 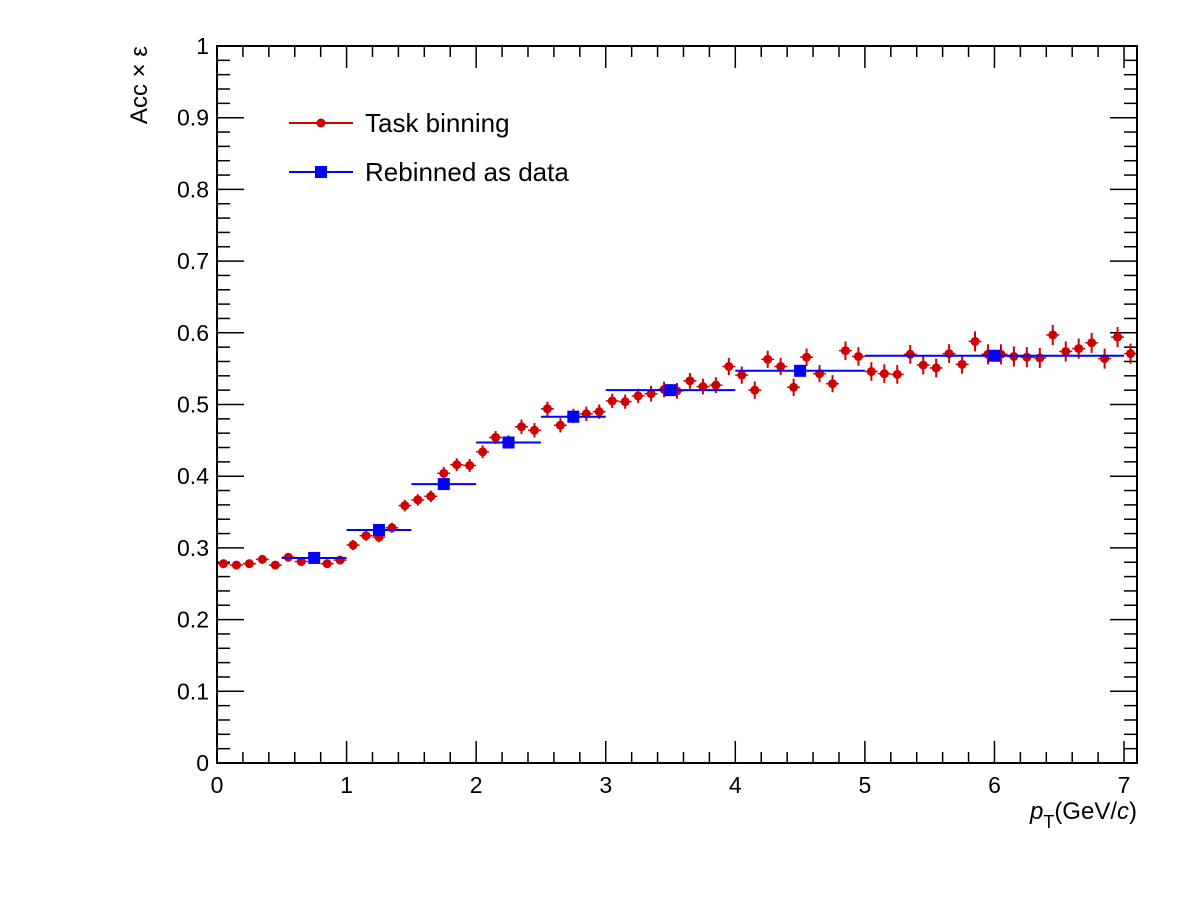 I want to click on legend-marker-rebinned, so click(x=321, y=172).